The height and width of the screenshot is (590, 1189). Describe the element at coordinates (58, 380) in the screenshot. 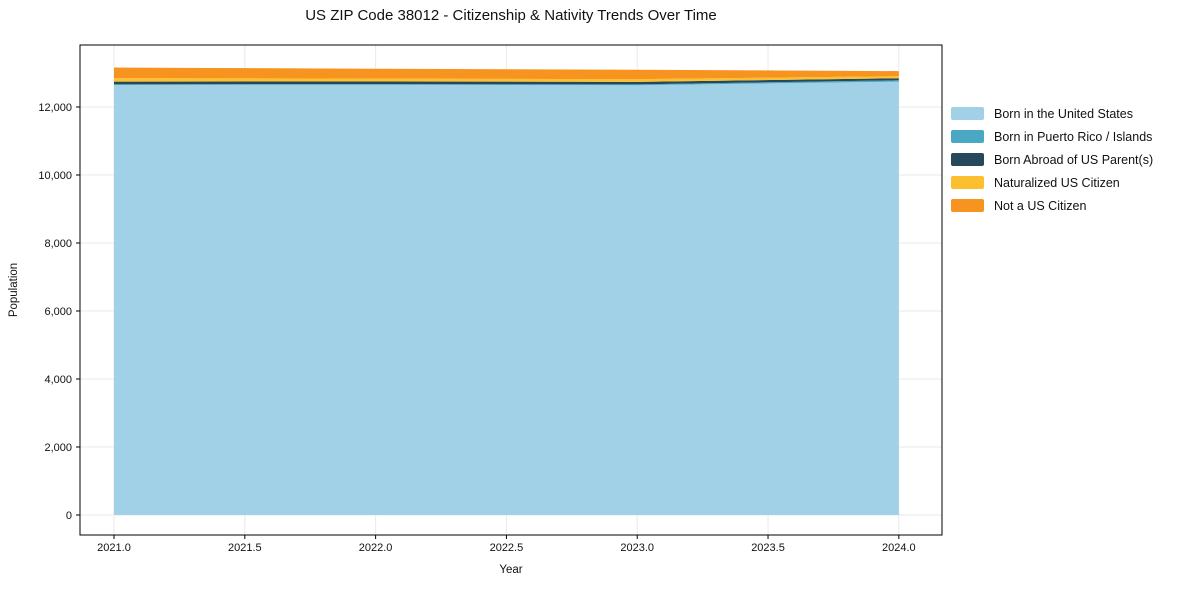

I see `y-tick-label: 4,000` at that location.